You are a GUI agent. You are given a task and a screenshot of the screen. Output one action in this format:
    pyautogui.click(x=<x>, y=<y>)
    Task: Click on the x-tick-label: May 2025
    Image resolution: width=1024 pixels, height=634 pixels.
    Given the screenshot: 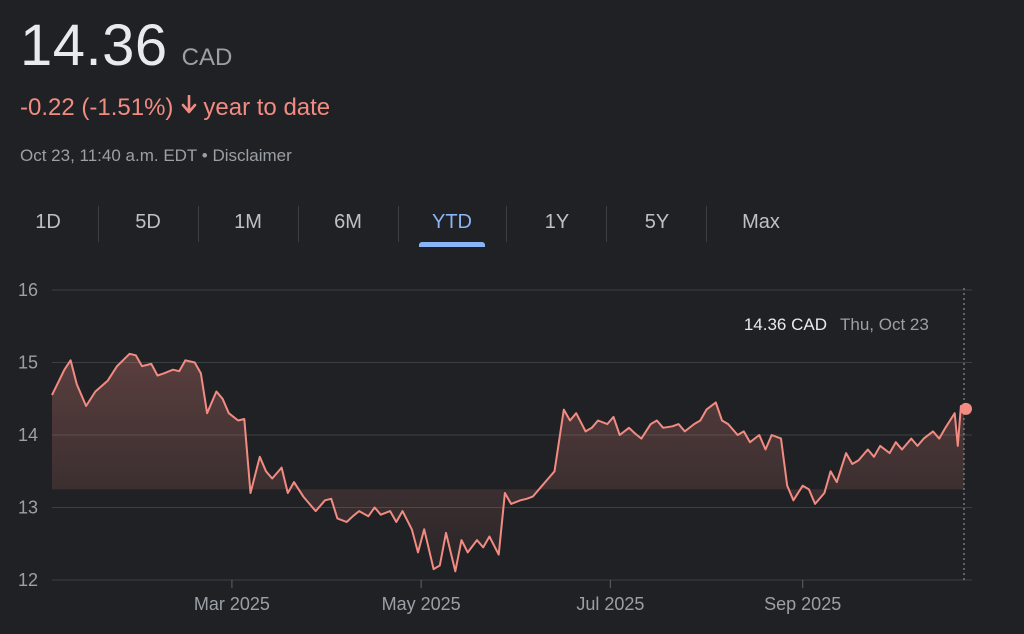 What is the action you would take?
    pyautogui.click(x=421, y=604)
    